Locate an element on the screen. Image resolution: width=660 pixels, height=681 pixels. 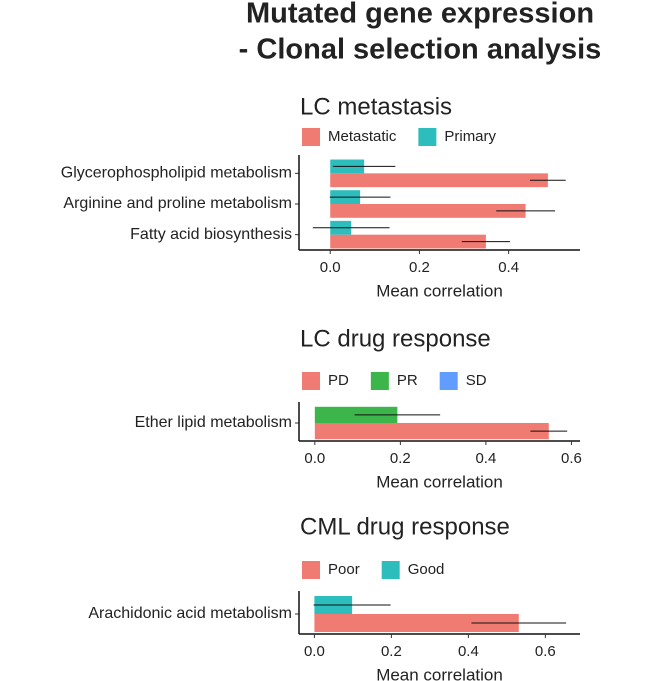
chart-title: LC metastasis is located at coordinates (376, 106).